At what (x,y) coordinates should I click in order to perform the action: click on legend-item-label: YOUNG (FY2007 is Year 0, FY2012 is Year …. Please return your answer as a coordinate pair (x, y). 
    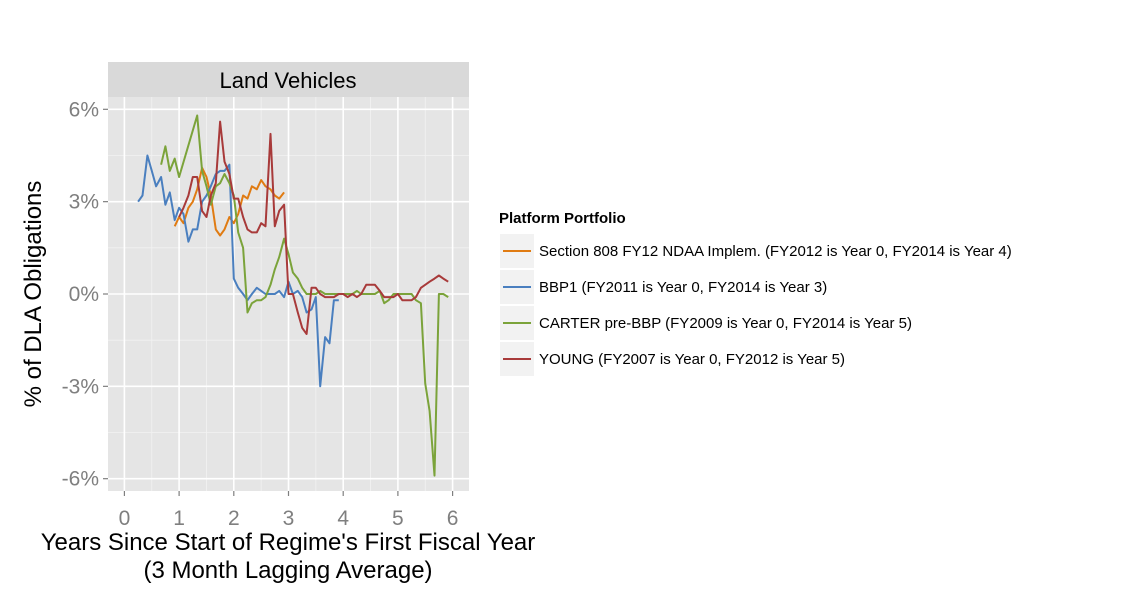
    Looking at the image, I should click on (692, 359).